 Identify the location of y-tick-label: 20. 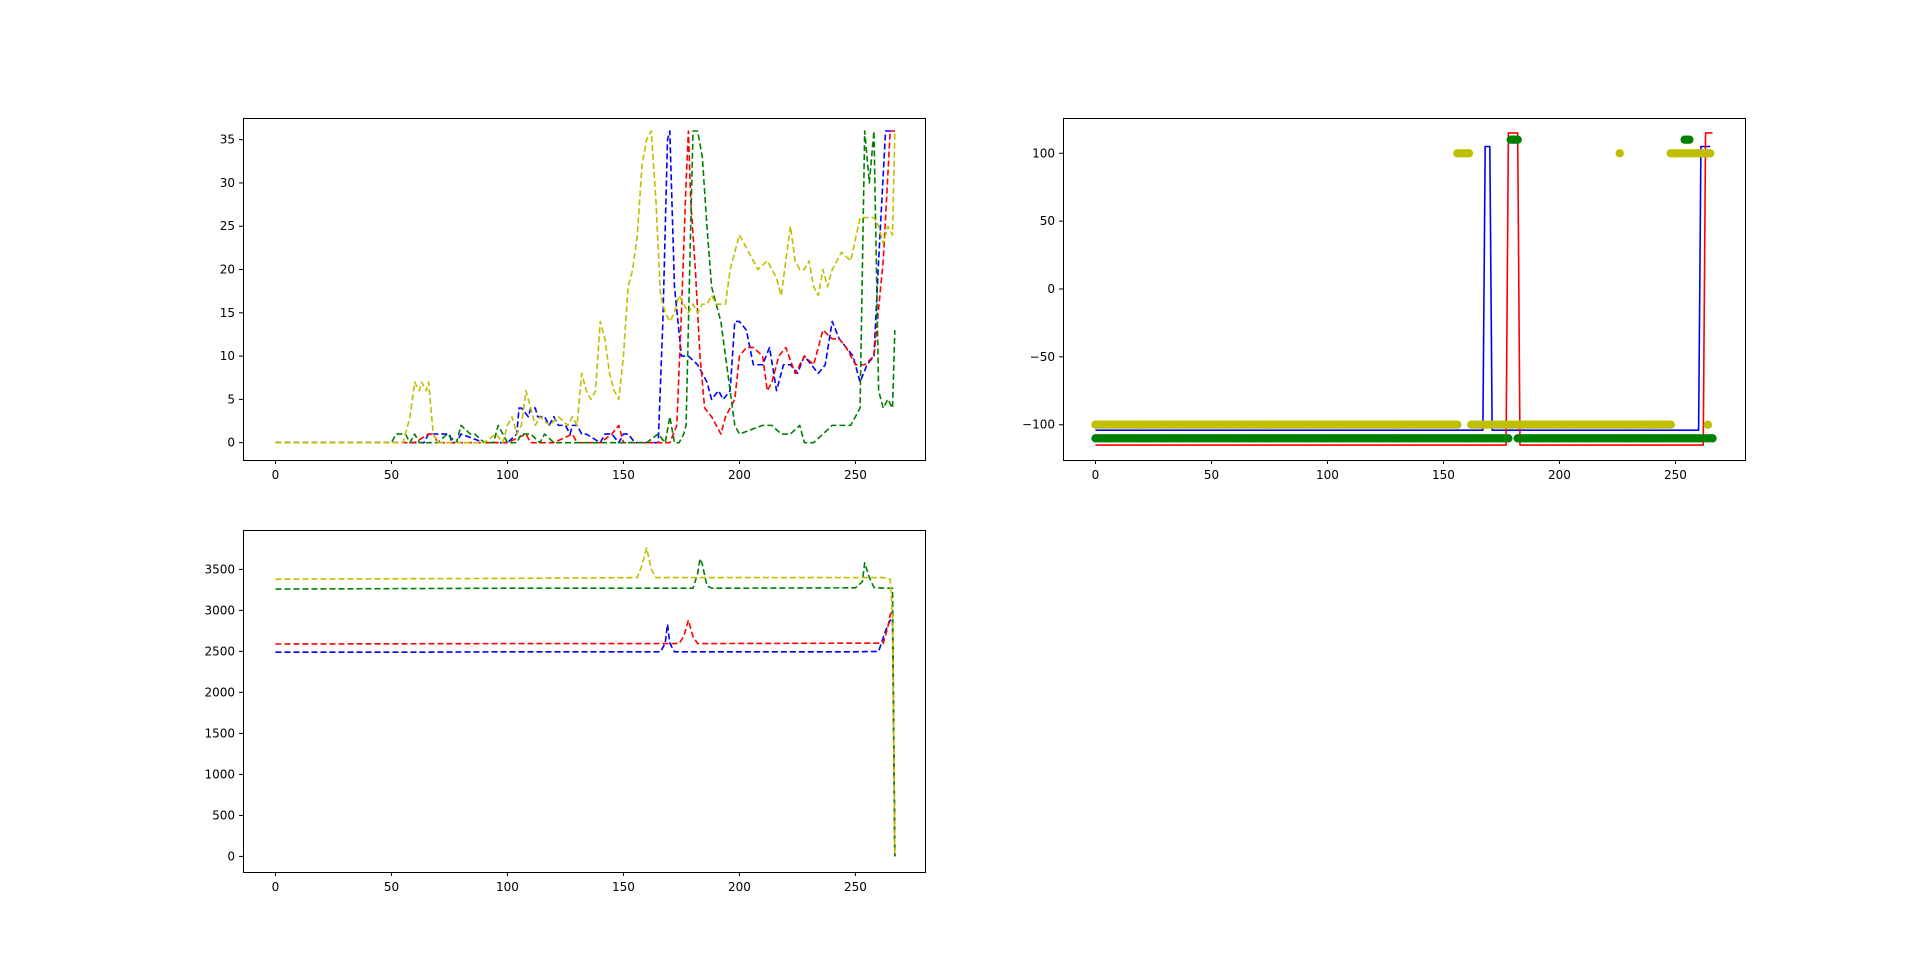
(227, 270).